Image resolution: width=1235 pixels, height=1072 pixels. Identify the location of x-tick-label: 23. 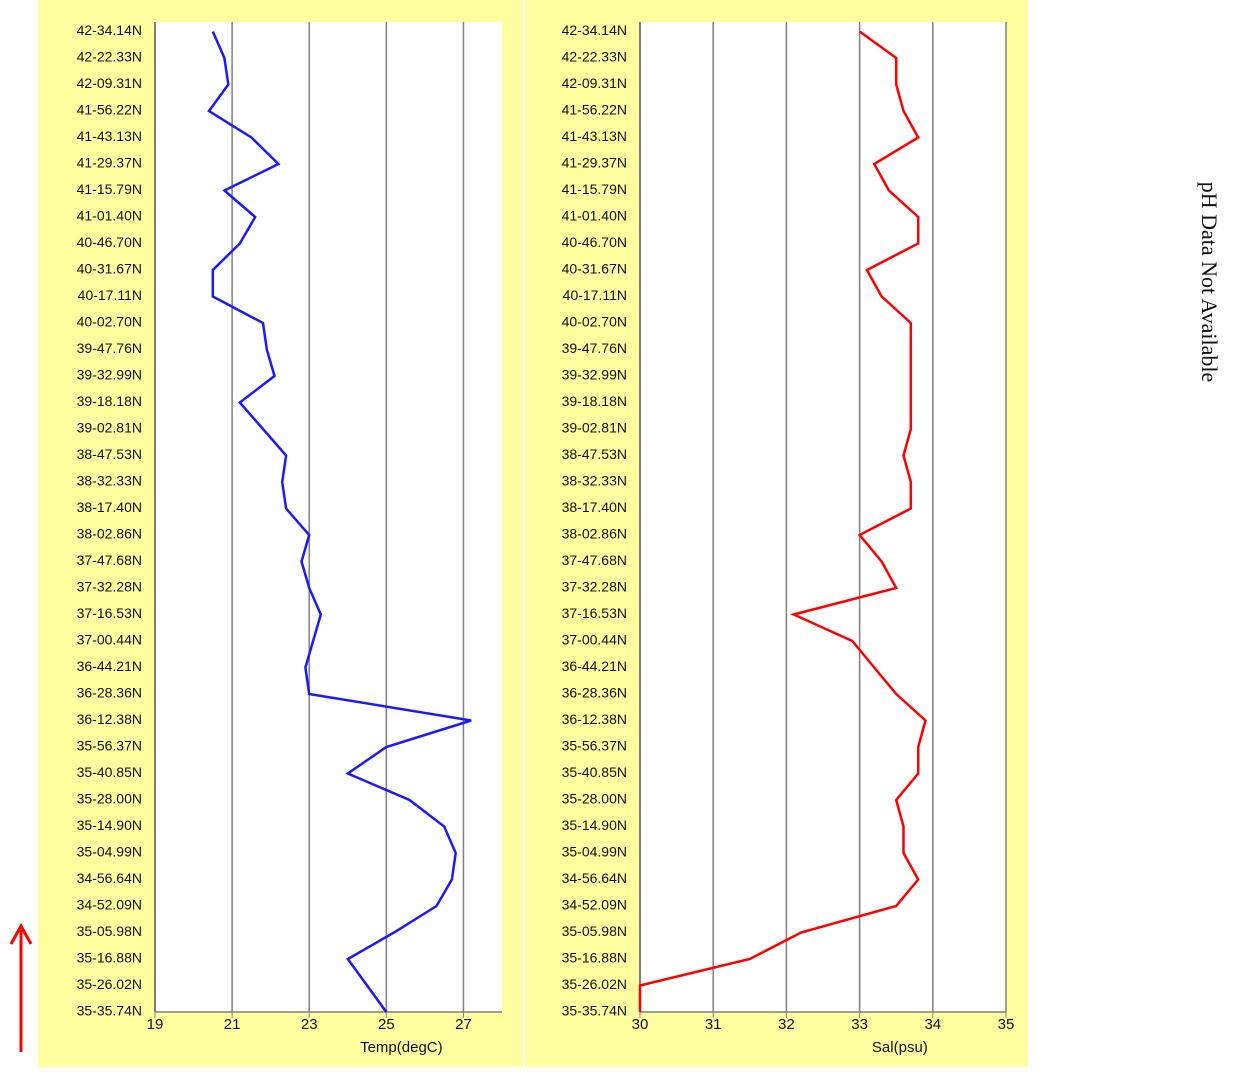
(309, 1024).